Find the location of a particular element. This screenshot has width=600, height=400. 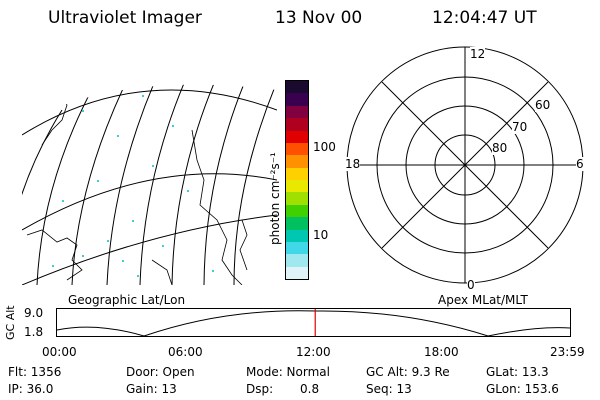

gc-altitude: GC Alt: 9.3 Re is located at coordinates (408, 372).